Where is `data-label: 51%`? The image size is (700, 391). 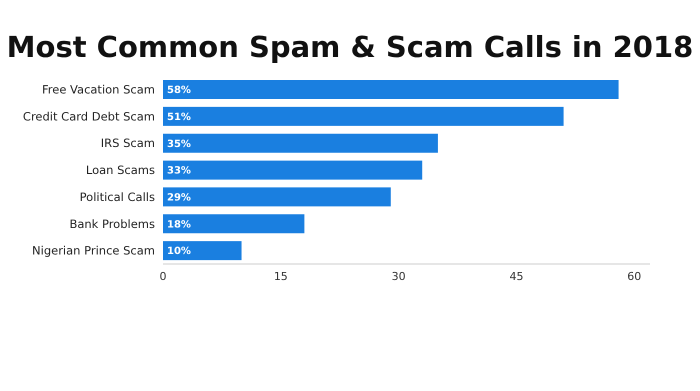
data-label: 51% is located at coordinates (179, 117).